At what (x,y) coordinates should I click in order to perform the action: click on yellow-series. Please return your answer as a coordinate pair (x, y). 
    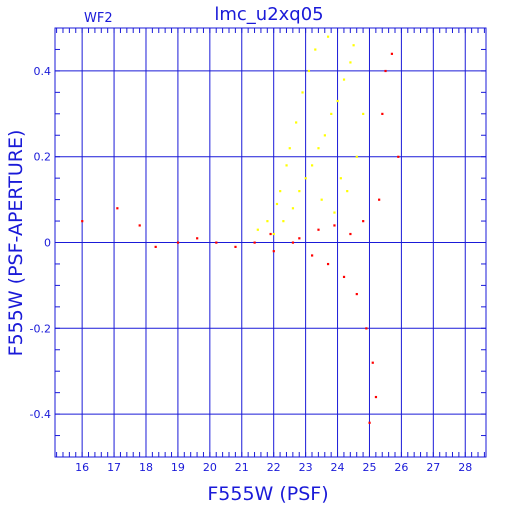
    Looking at the image, I should click on (310, 135).